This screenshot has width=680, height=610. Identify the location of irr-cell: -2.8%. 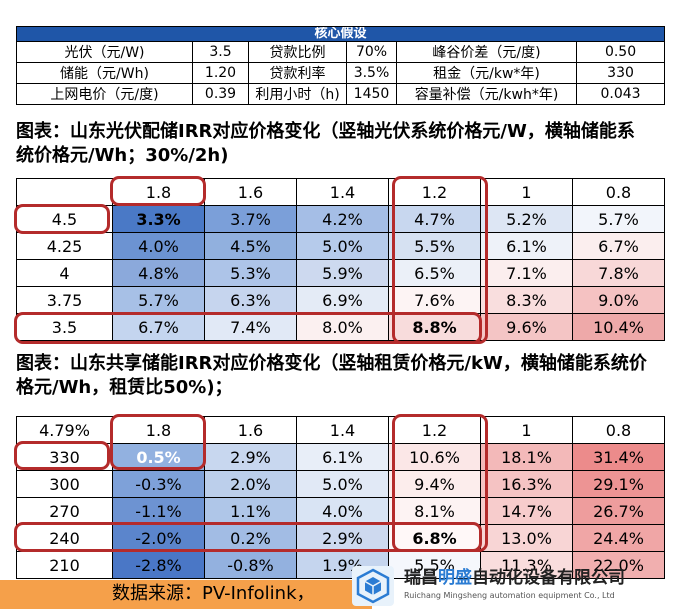
(158, 565).